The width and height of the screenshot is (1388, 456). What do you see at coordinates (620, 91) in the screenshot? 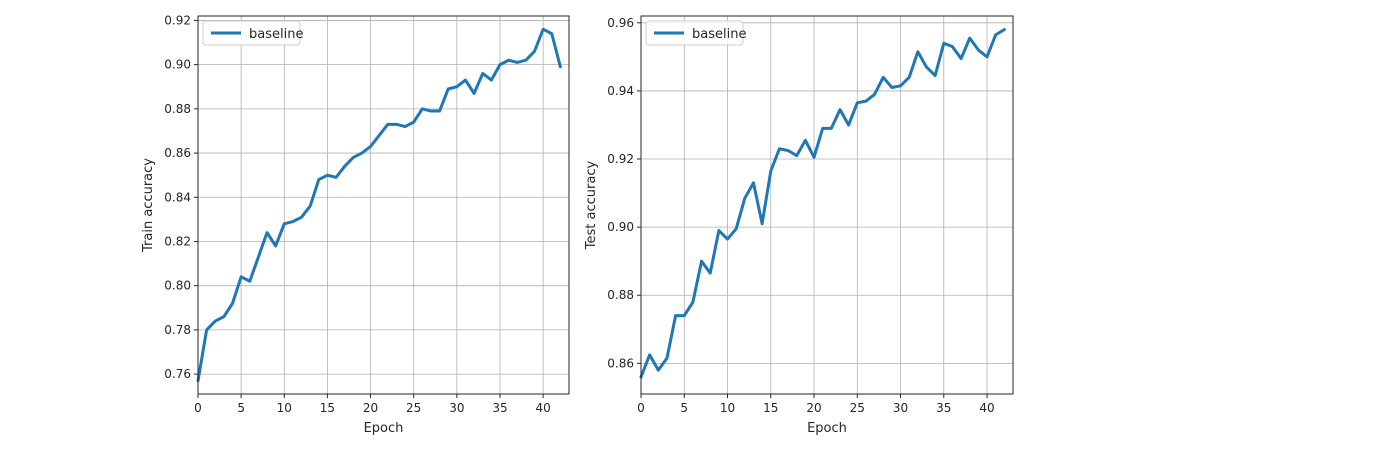
I see `test-y-tick-label: 0.94` at bounding box center [620, 91].